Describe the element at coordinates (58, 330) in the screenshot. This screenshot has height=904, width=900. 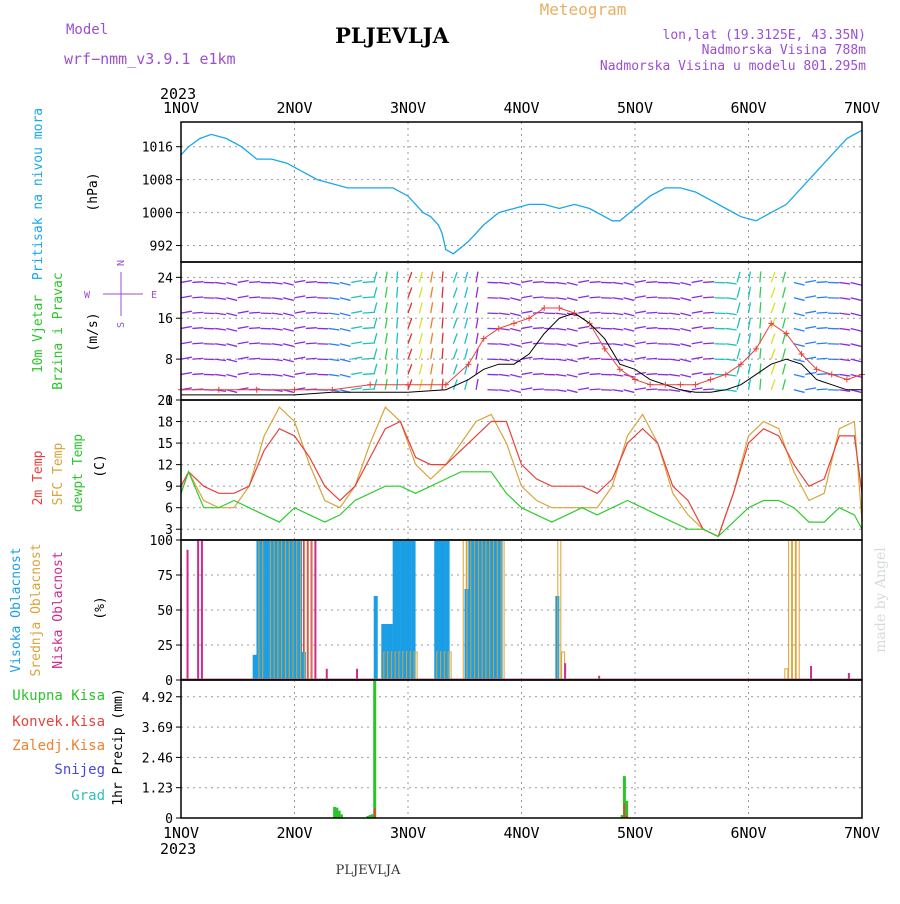
I see `wind-ylabel-2: Brzina i Pravac` at that location.